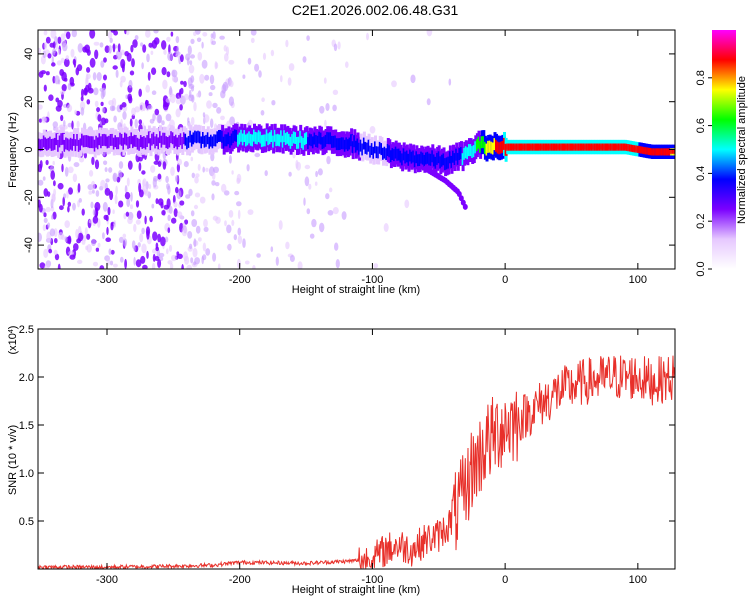  Describe the element at coordinates (701, 77) in the screenshot. I see `colorbar-tick-label: 0.8` at that location.